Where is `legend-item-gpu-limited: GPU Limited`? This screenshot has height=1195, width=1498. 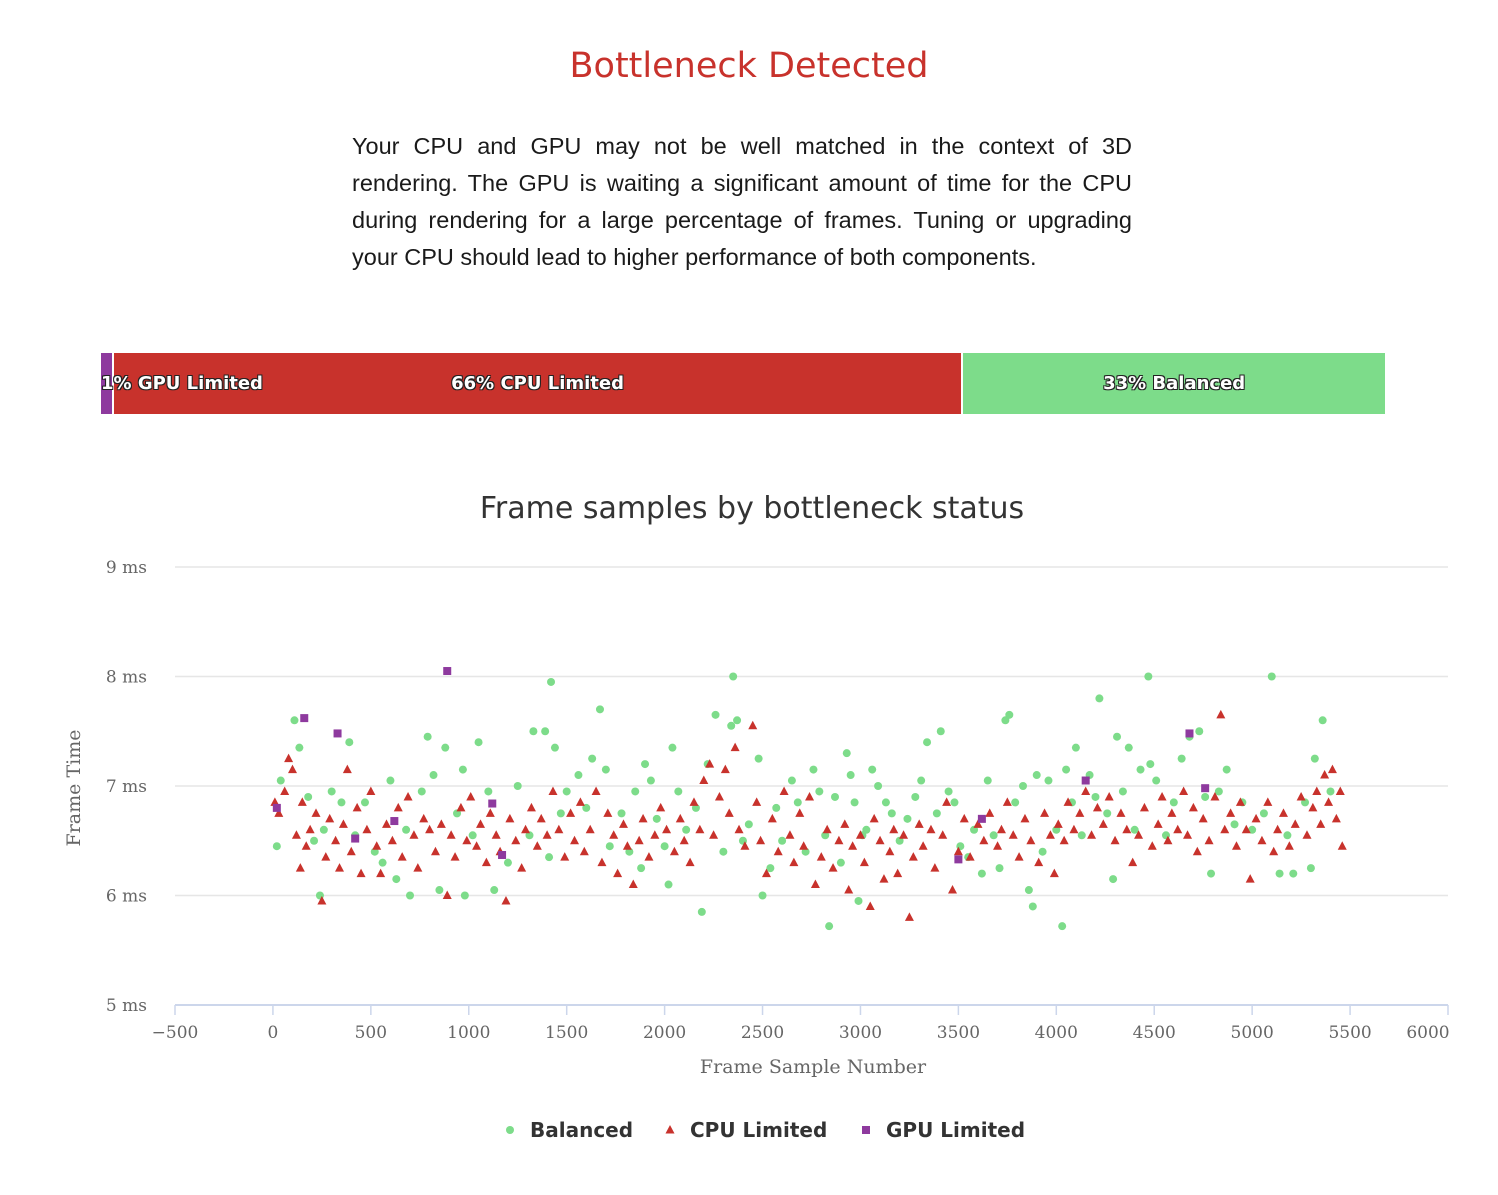
legend-item-gpu-limited: GPU Limited is located at coordinates (943, 1130).